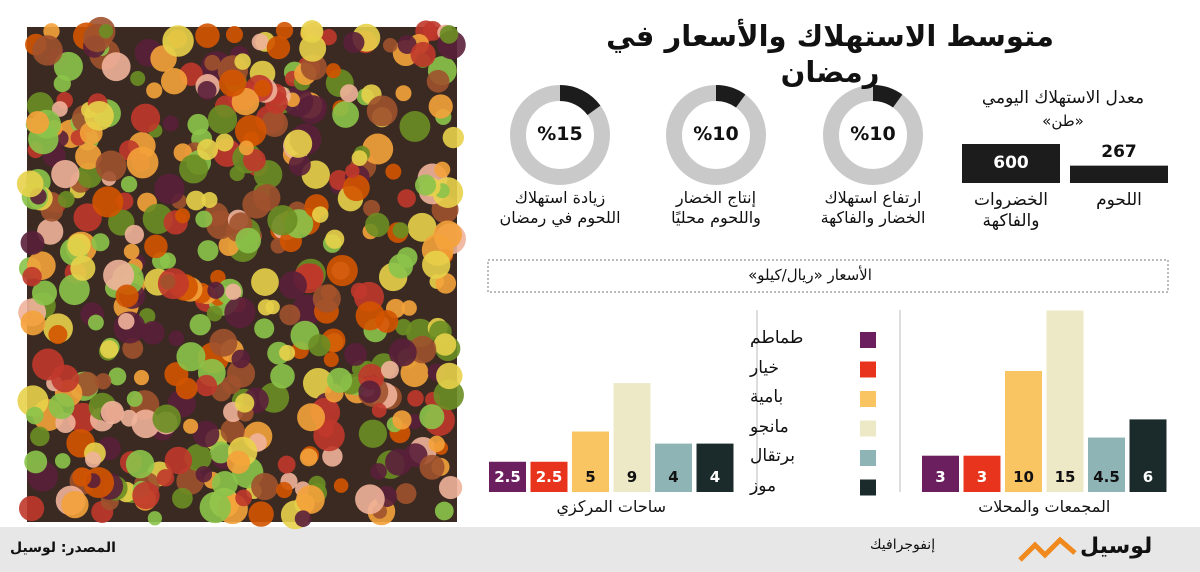 The width and height of the screenshot is (1200, 572). What do you see at coordinates (1011, 211) in the screenshot?
I see `category-label: الخضروات والفاكهة` at bounding box center [1011, 211].